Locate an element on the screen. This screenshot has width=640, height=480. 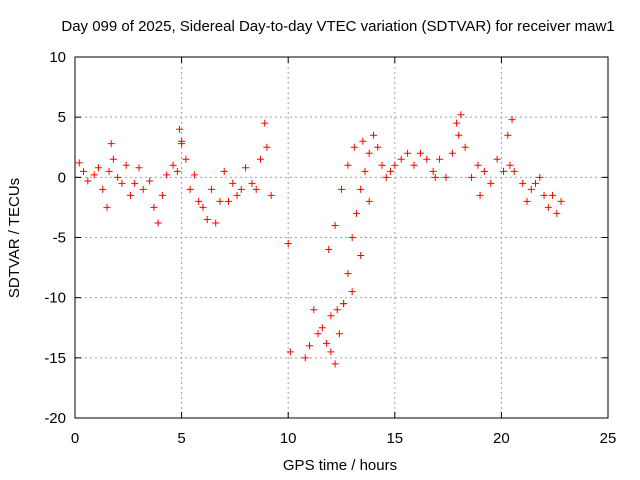
y-tick-label: -5 is located at coordinates (59, 238).